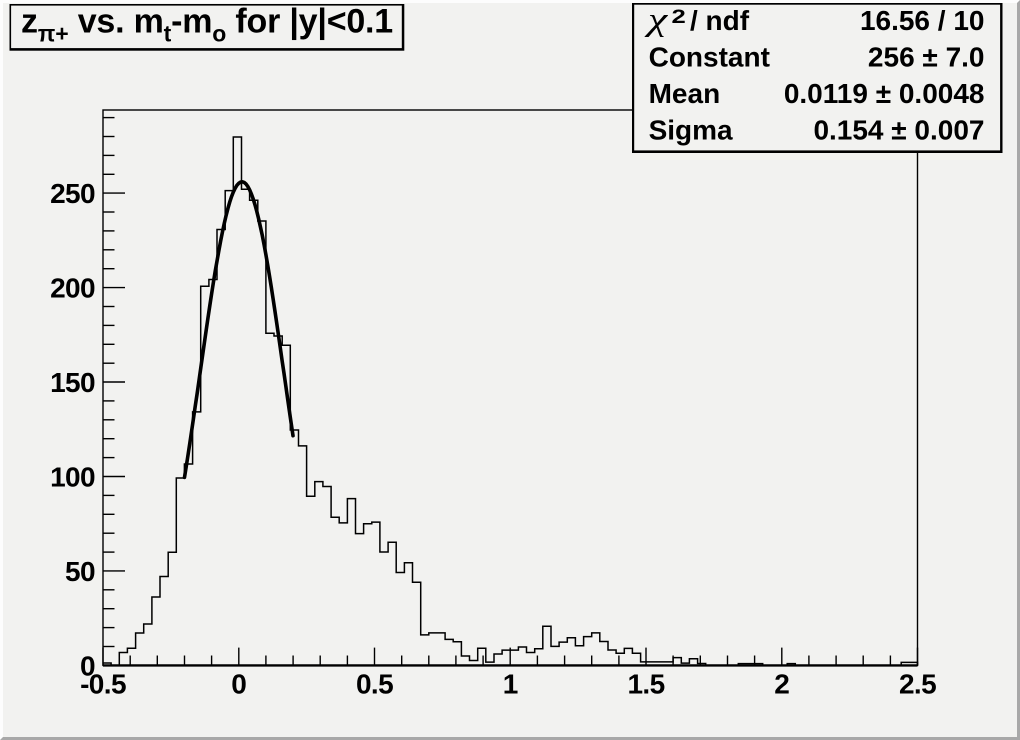 Image resolution: width=1020 pixels, height=740 pixels. Describe the element at coordinates (80, 571) in the screenshot. I see `svg-text: 50` at that location.